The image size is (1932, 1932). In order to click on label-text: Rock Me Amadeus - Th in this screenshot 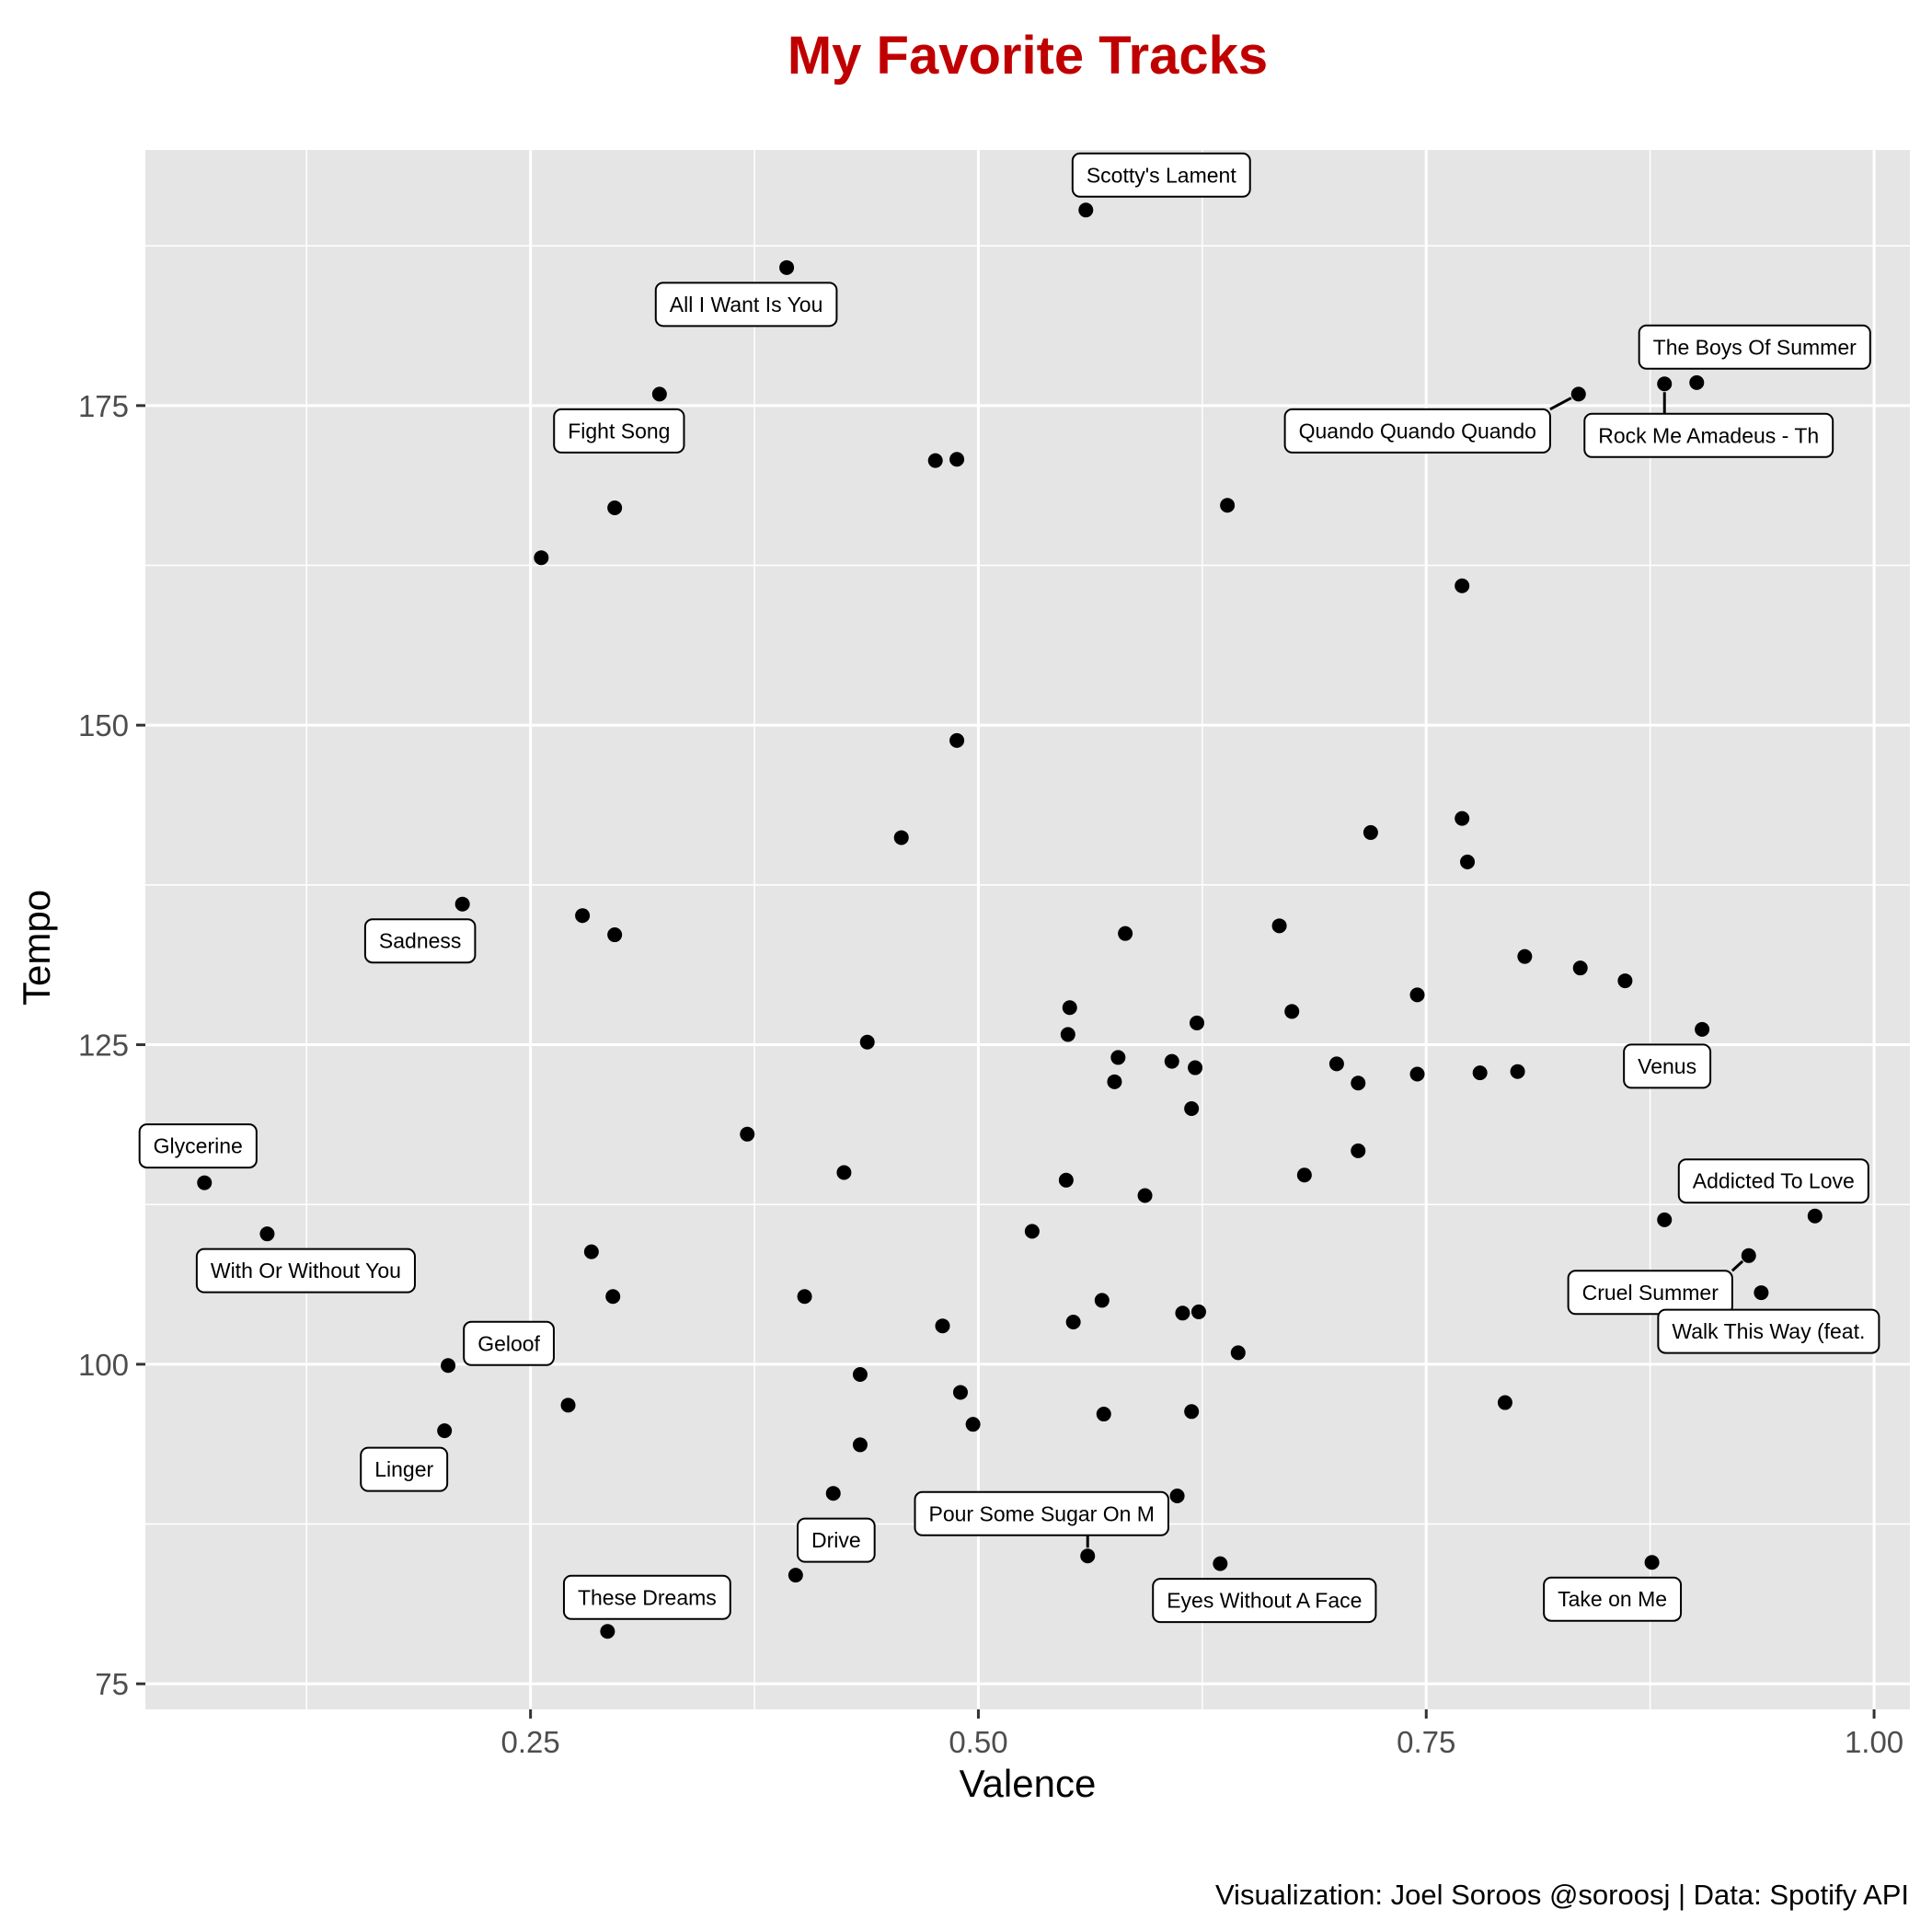, I will do `click(1708, 435)`.